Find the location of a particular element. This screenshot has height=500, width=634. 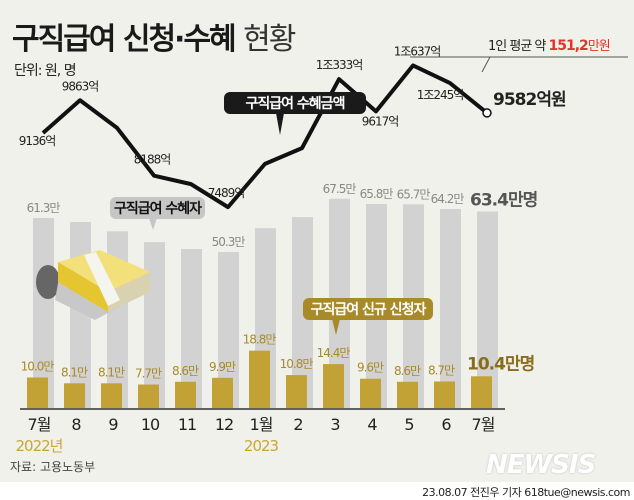

x-tick-label: 12 is located at coordinates (224, 424).